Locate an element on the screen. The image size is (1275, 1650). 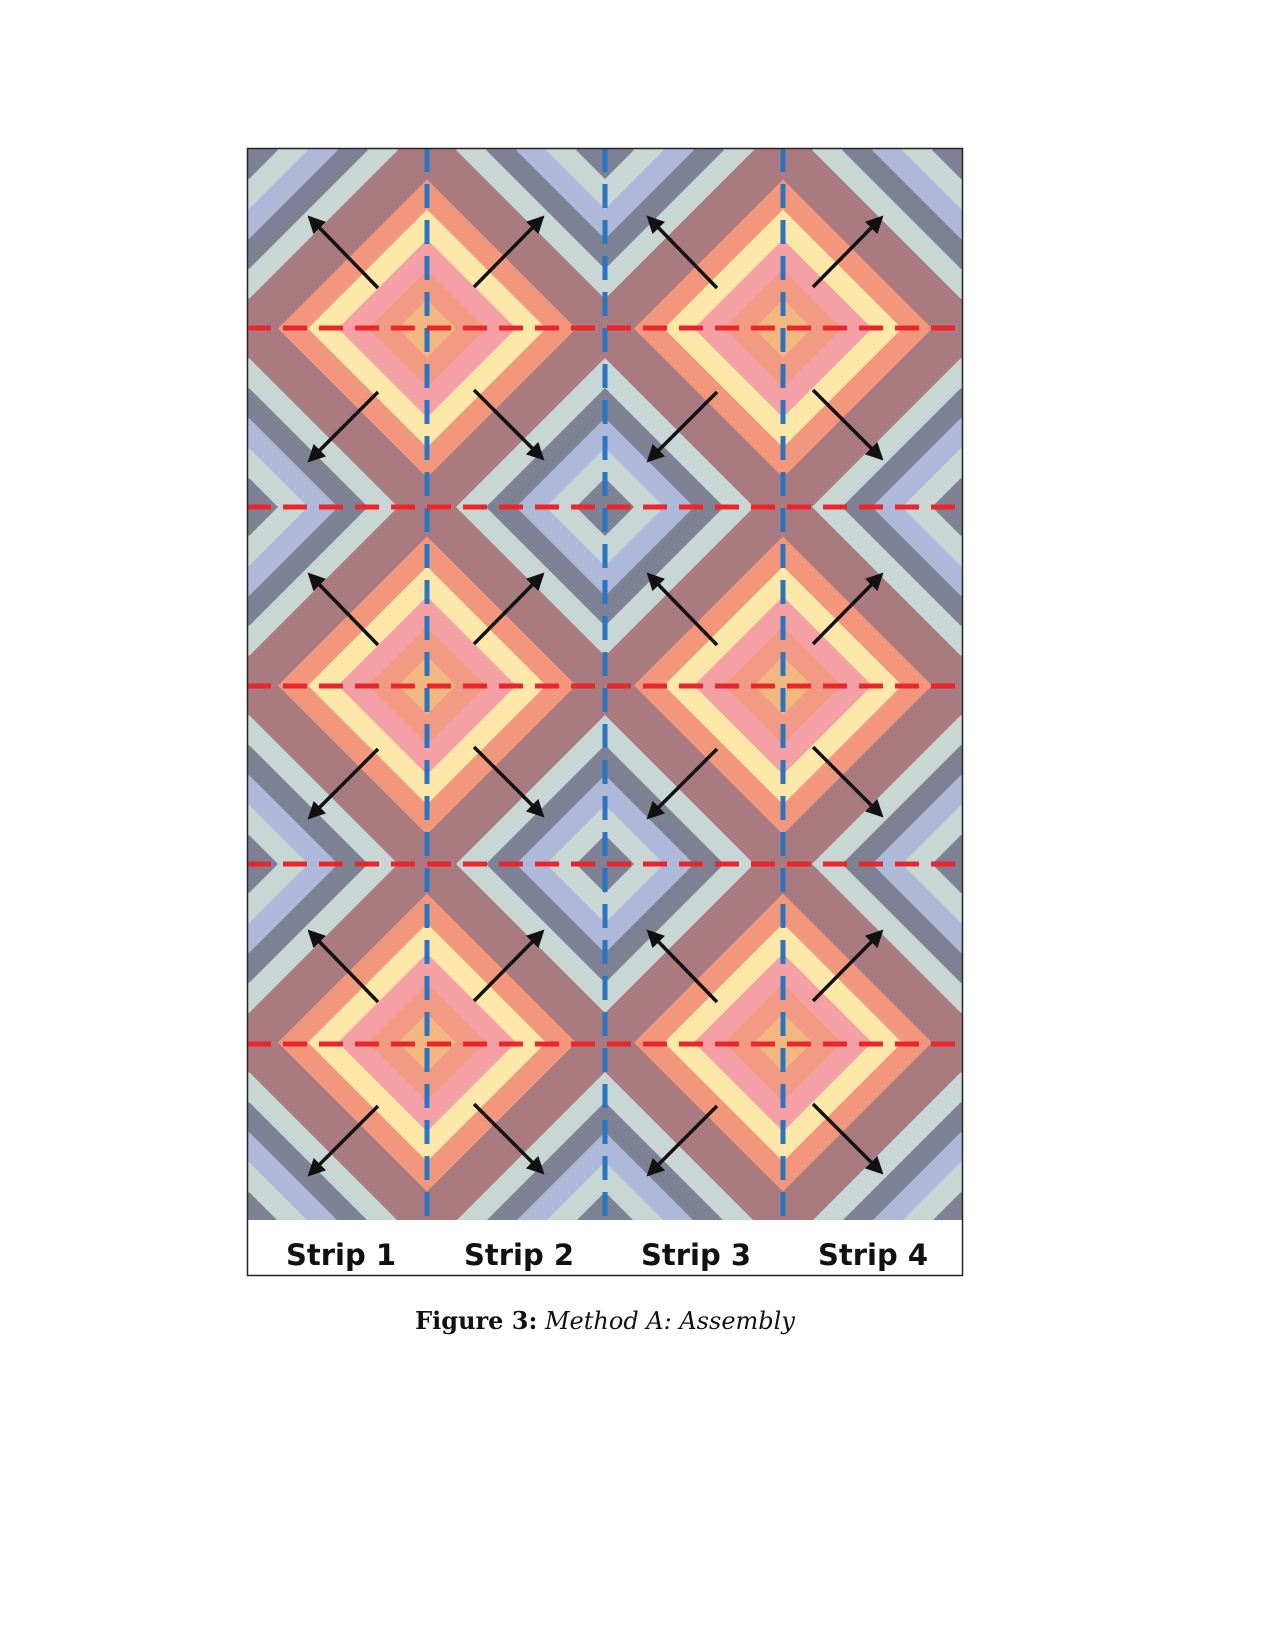
label-band is located at coordinates (605, 1248).